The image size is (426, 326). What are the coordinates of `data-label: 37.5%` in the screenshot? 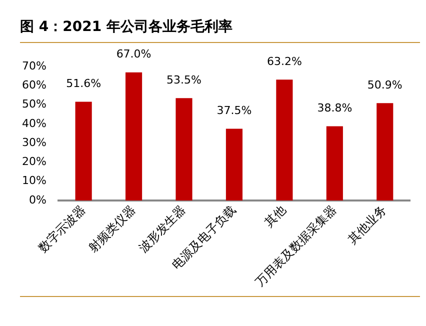 It's located at (234, 111).